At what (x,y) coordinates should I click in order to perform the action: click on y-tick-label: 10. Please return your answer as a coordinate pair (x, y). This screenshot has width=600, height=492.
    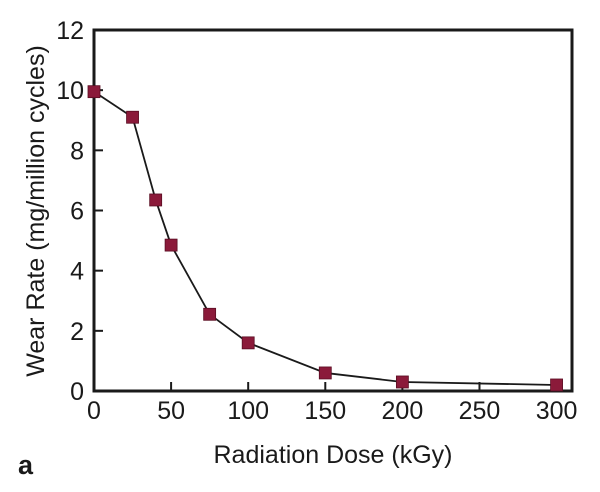
    Looking at the image, I should click on (70, 91).